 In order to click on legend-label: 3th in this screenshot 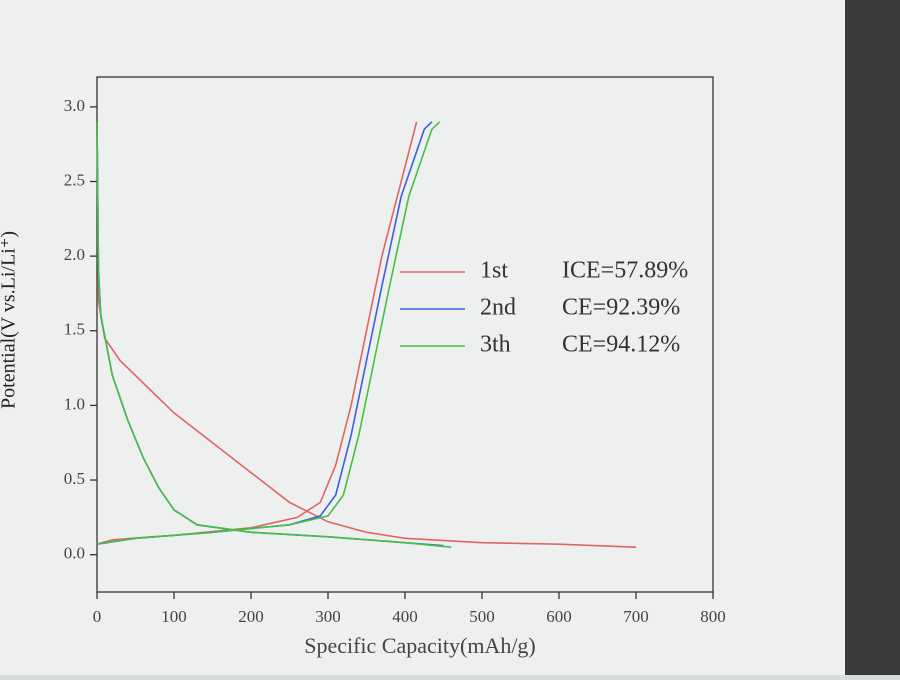, I will do `click(495, 345)`.